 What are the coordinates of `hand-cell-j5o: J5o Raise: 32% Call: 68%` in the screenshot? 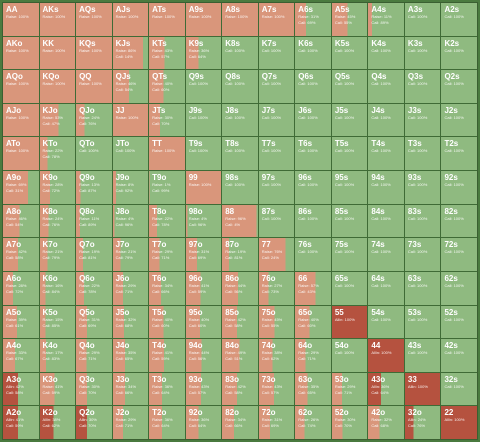 It's located at (130, 322).